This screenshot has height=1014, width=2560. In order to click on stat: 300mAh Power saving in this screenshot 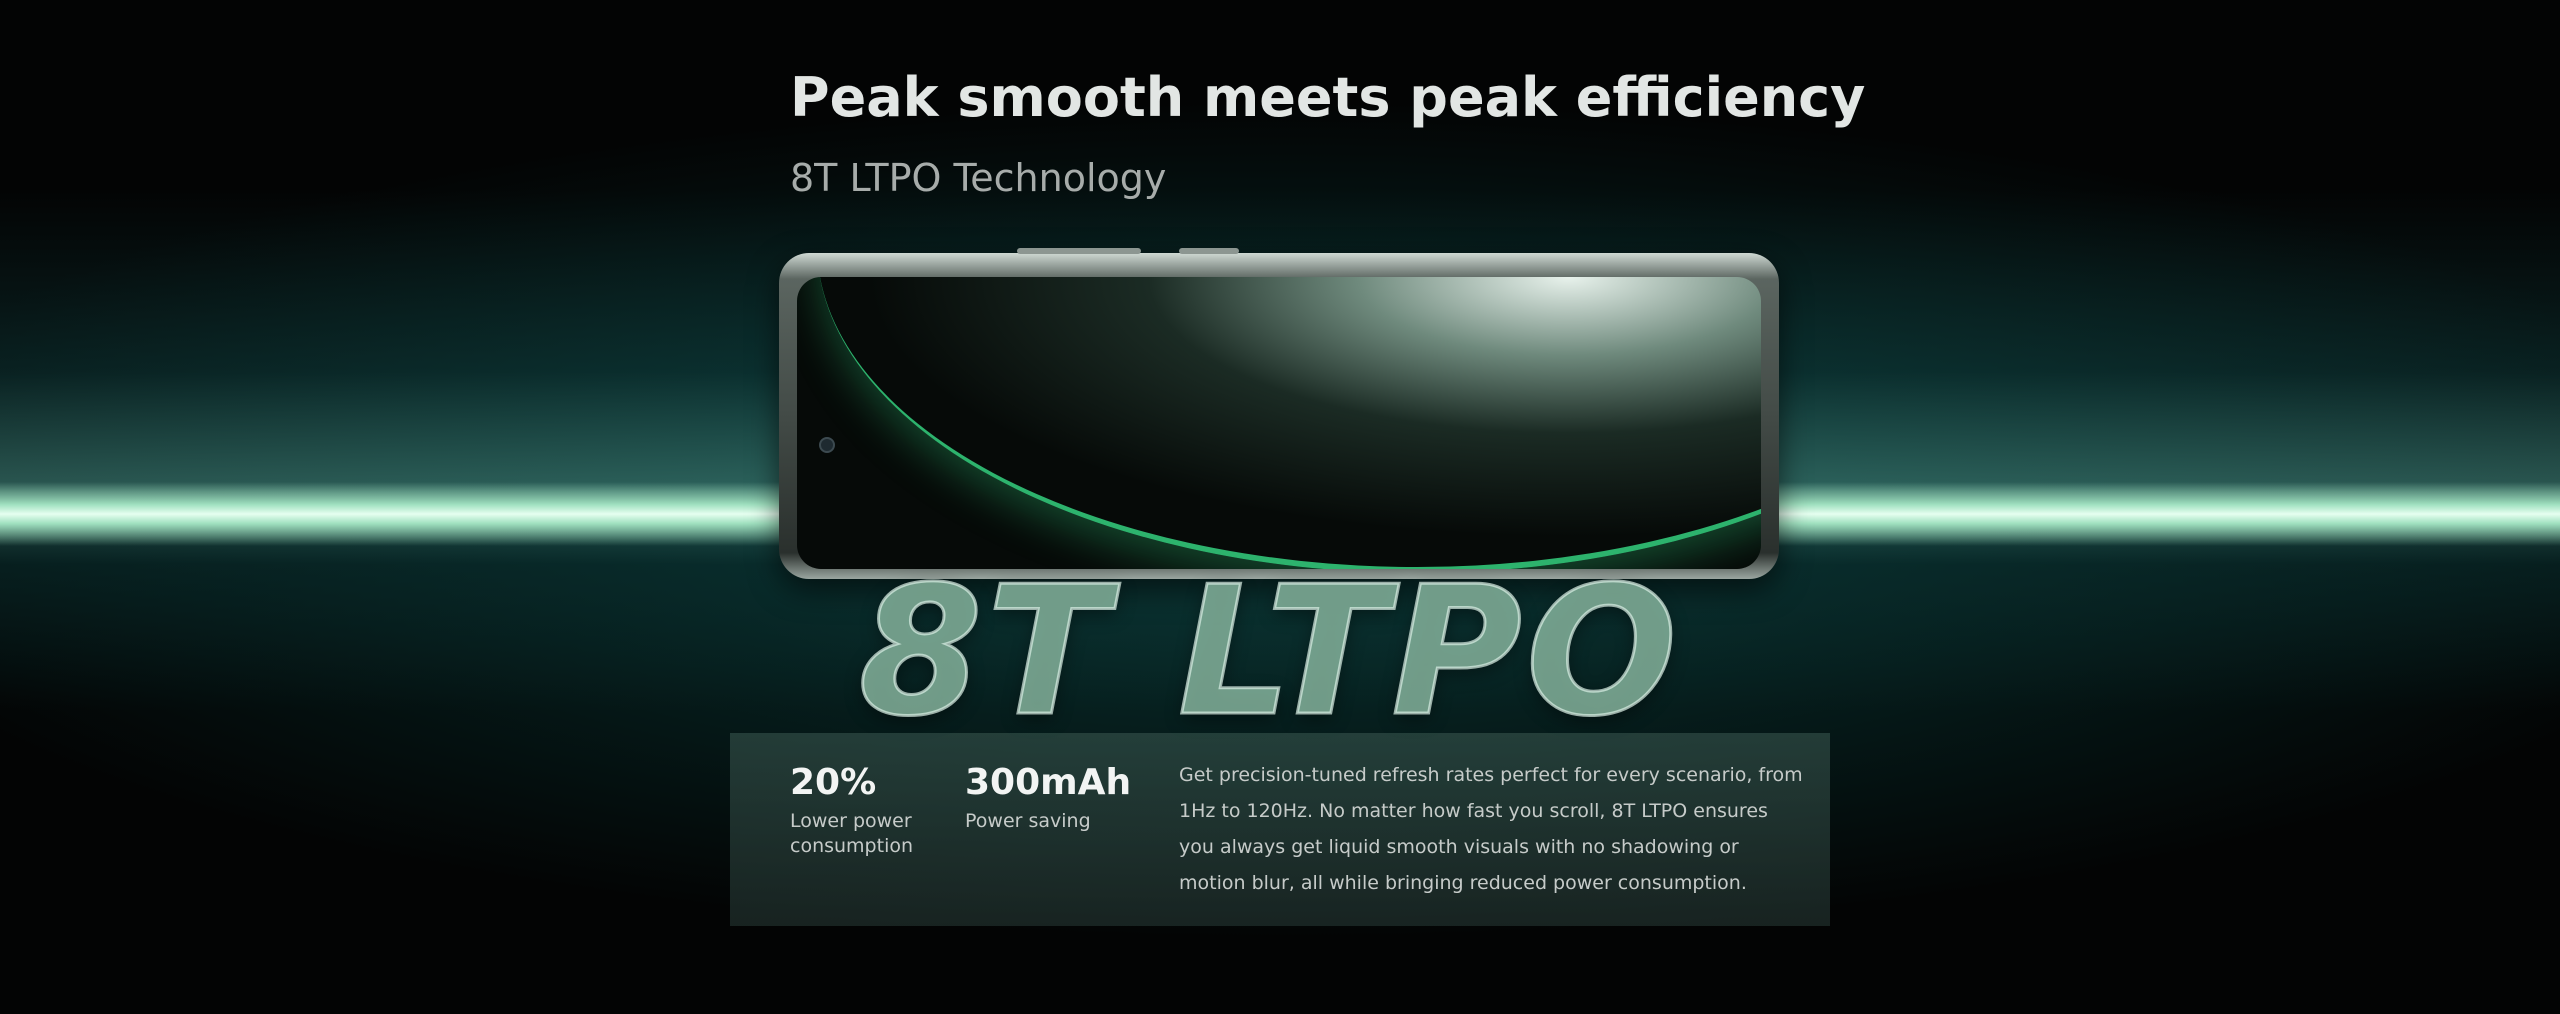, I will do `click(1048, 798)`.